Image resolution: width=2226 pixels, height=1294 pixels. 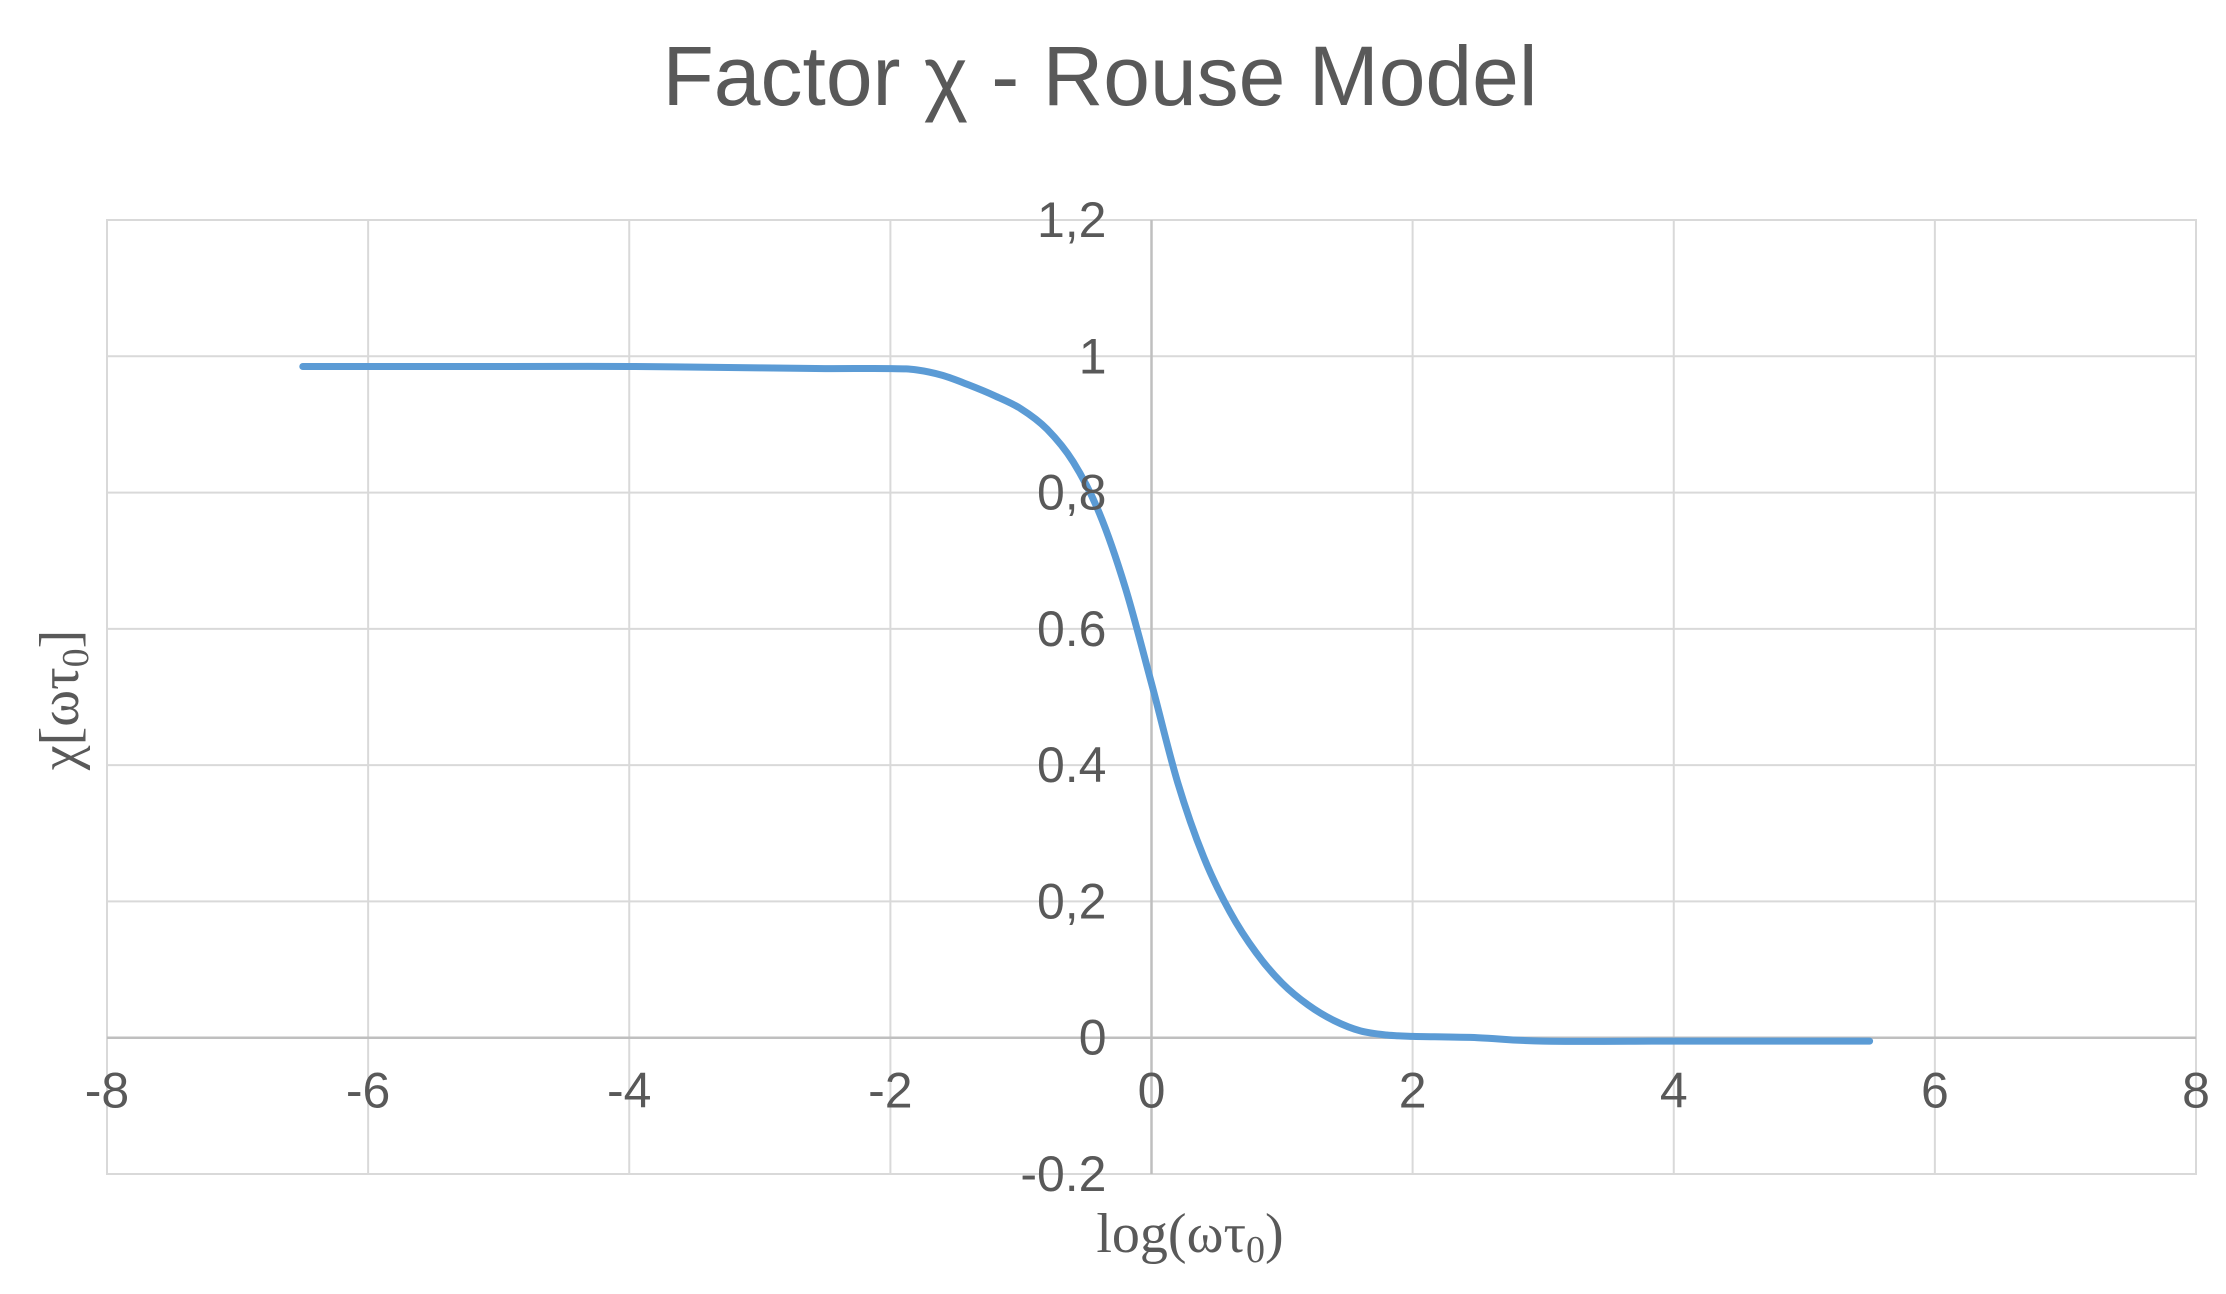 What do you see at coordinates (1093, 1038) in the screenshot?
I see `y-tick-label: 0` at bounding box center [1093, 1038].